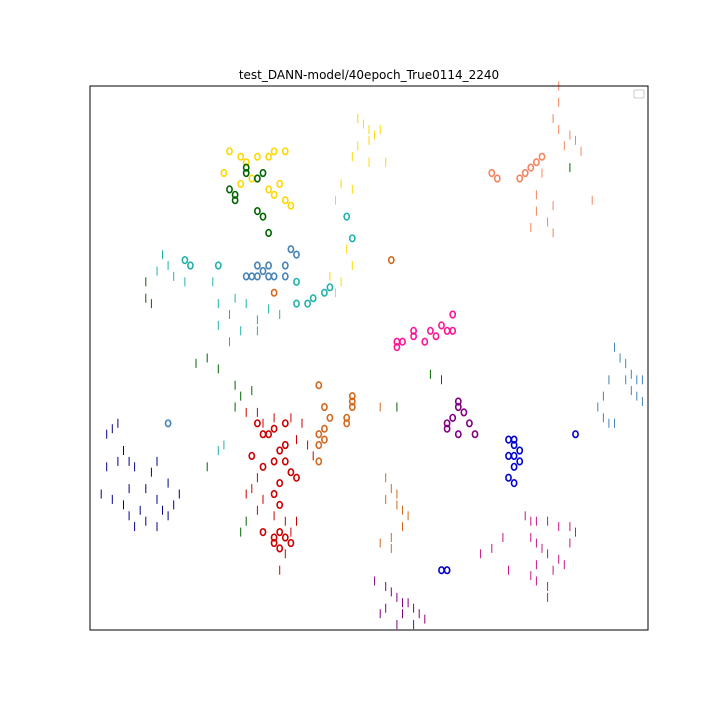 This screenshot has width=720, height=720. Describe the element at coordinates (369, 75) in the screenshot. I see `chart-title: test_DANN-model/40epoch_True0114_2240` at that location.